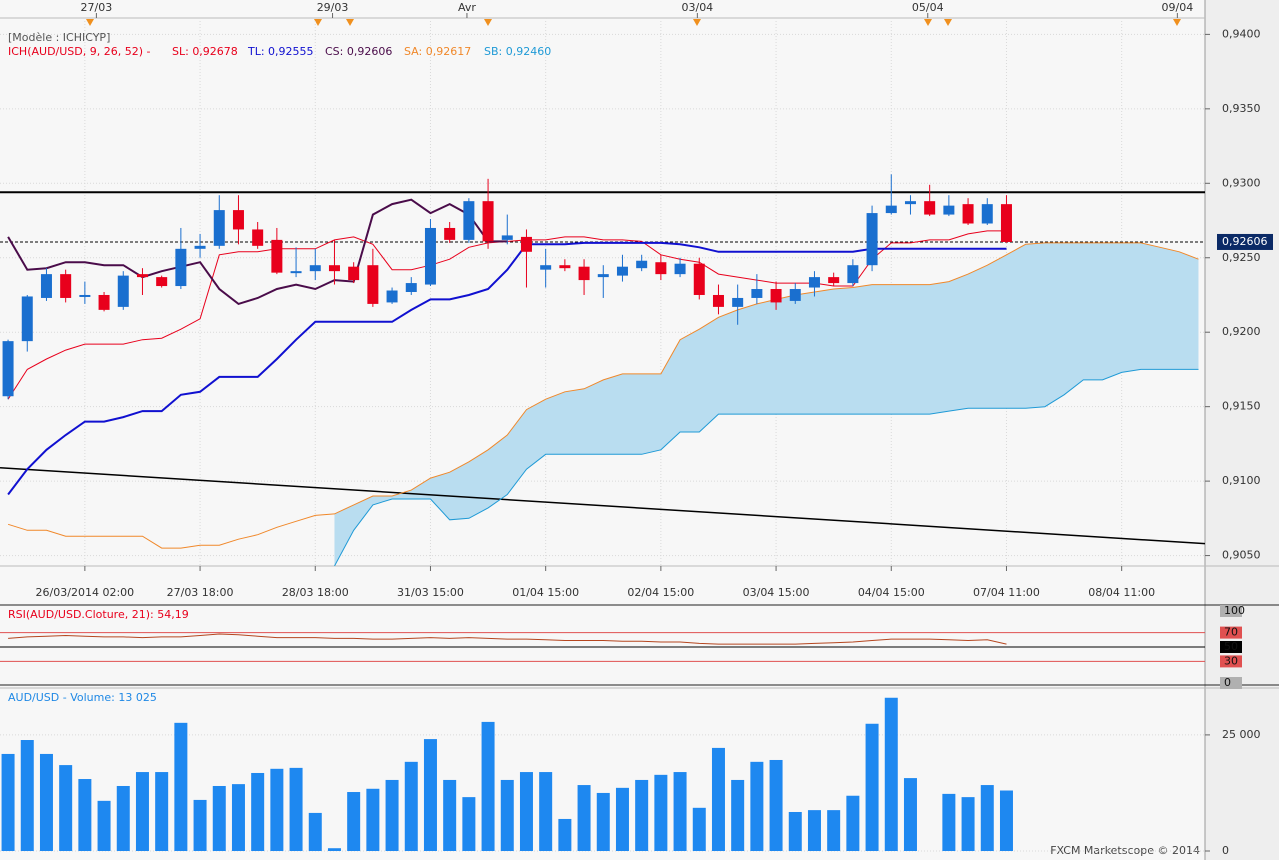 The height and width of the screenshot is (860, 1279). I want to click on y-tick-label: 50, so click(1231, 646).